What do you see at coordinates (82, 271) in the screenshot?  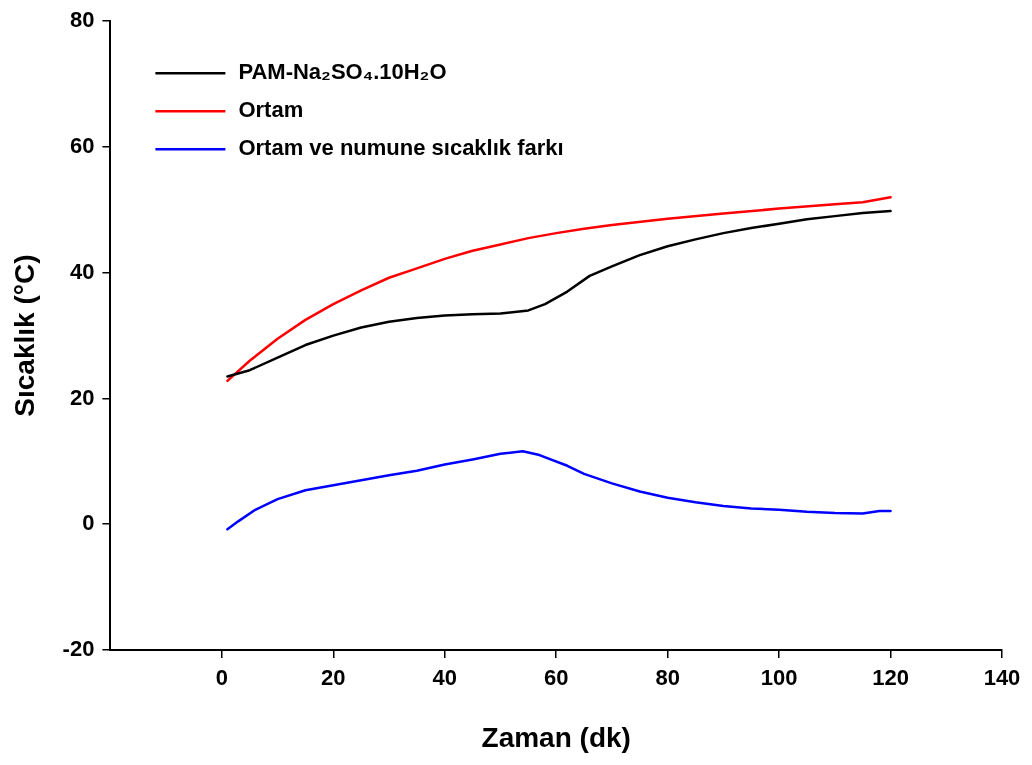 I see `y-tick-label: 40` at bounding box center [82, 271].